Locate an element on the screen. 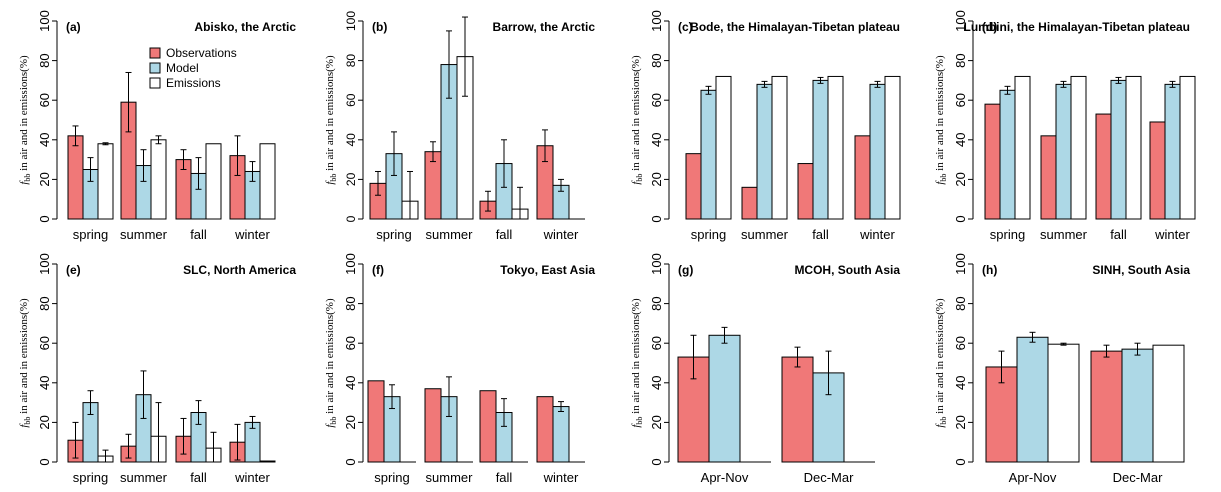 This screenshot has width=1221, height=492. panel-label: (b) is located at coordinates (379, 27).